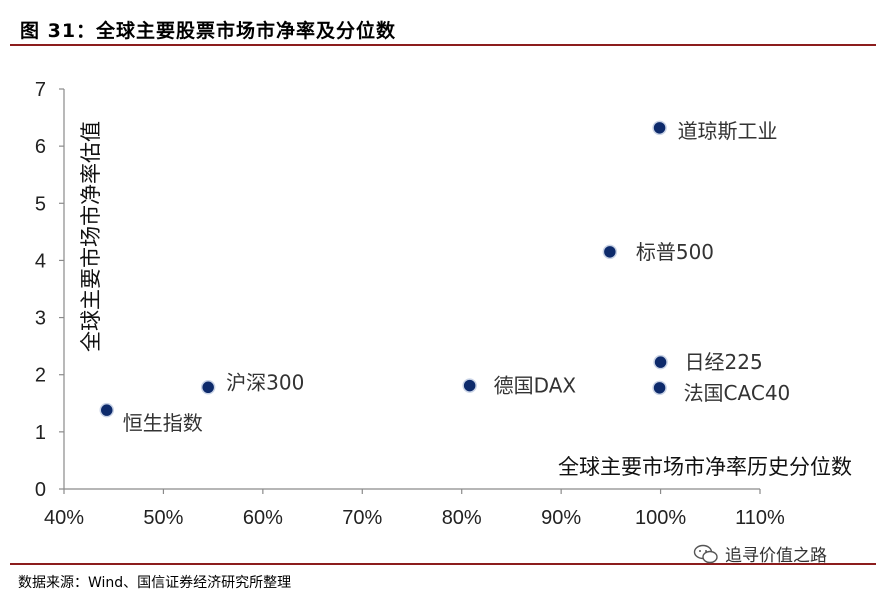 The height and width of the screenshot is (595, 884). I want to click on data-point-label: 日经225, so click(724, 362).